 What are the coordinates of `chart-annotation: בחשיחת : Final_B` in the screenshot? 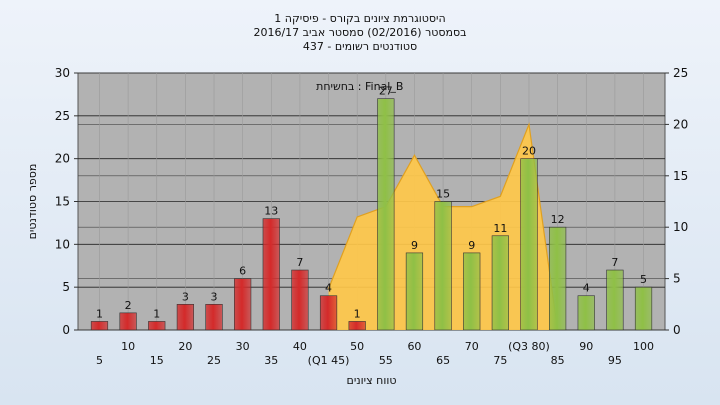 It's located at (359, 86).